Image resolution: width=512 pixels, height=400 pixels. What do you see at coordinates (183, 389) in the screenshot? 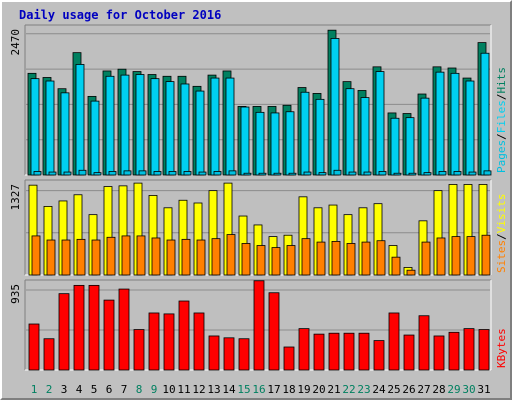
I see `day-label: 11` at bounding box center [183, 389].